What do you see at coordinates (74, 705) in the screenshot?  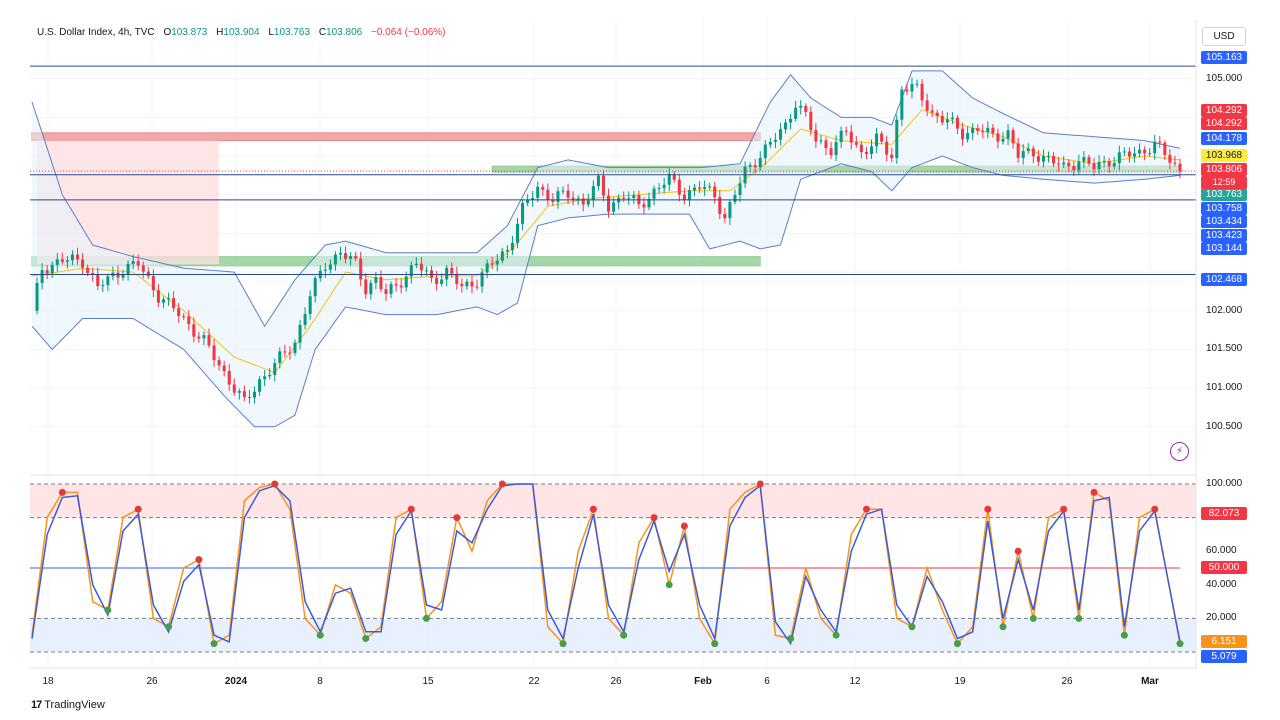 I see `branding-text: TradingView` at bounding box center [74, 705].